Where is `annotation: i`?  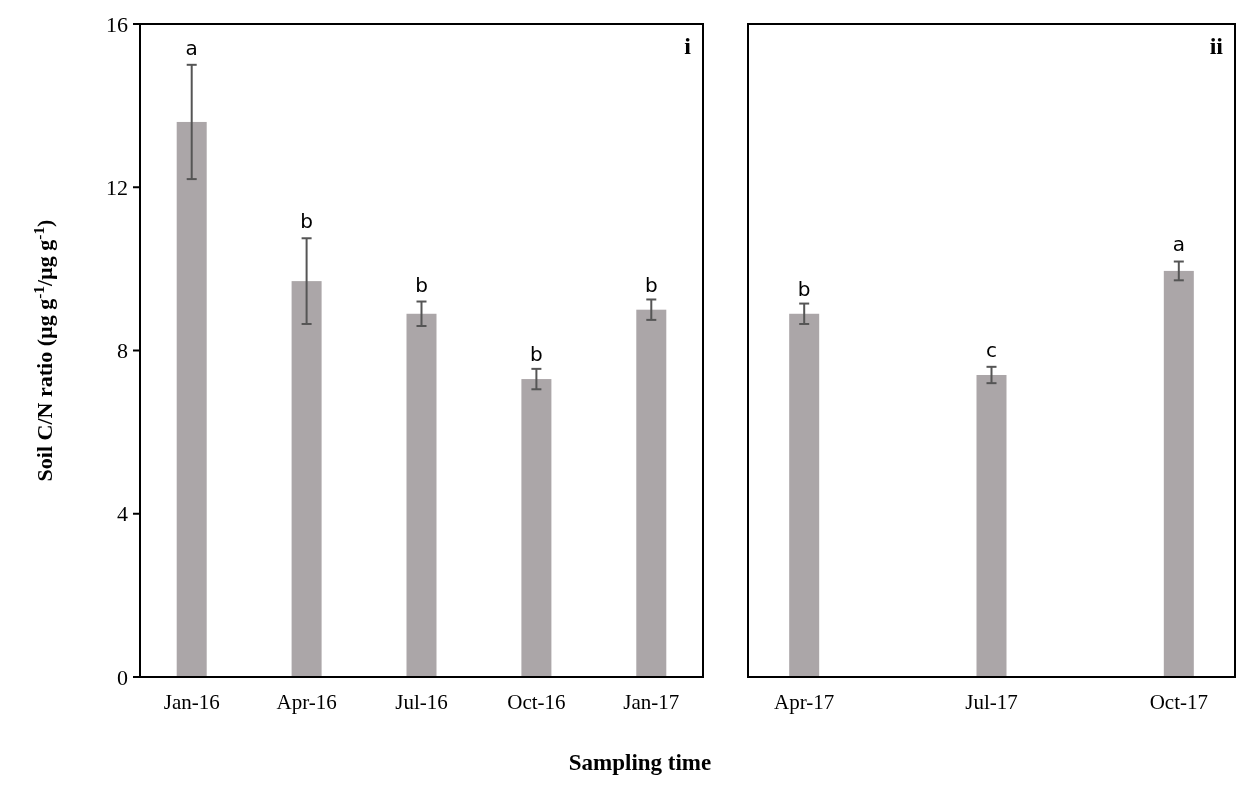
annotation: i is located at coordinates (688, 46).